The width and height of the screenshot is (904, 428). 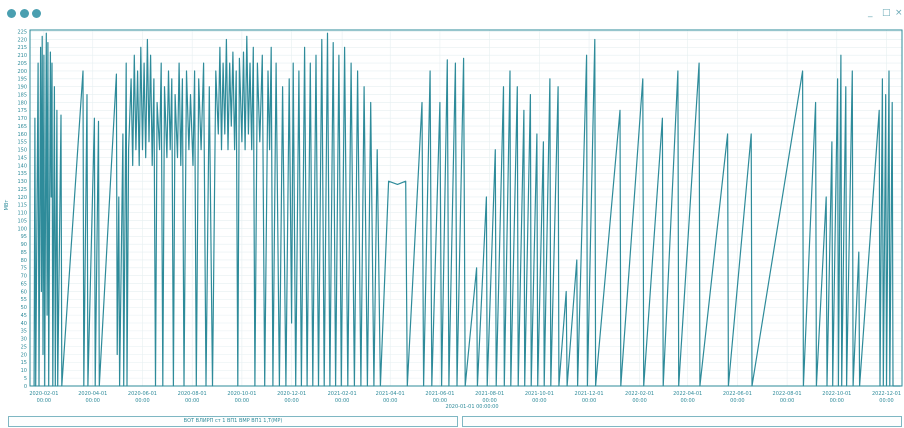 I want to click on y-tick-label: 10, so click(x=24, y=371).